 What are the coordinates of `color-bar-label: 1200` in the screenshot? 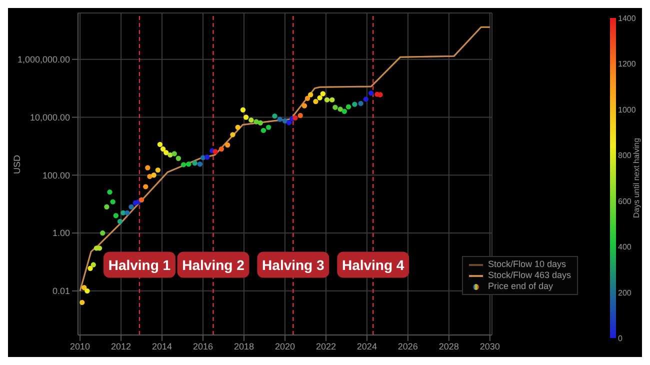 It's located at (627, 64).